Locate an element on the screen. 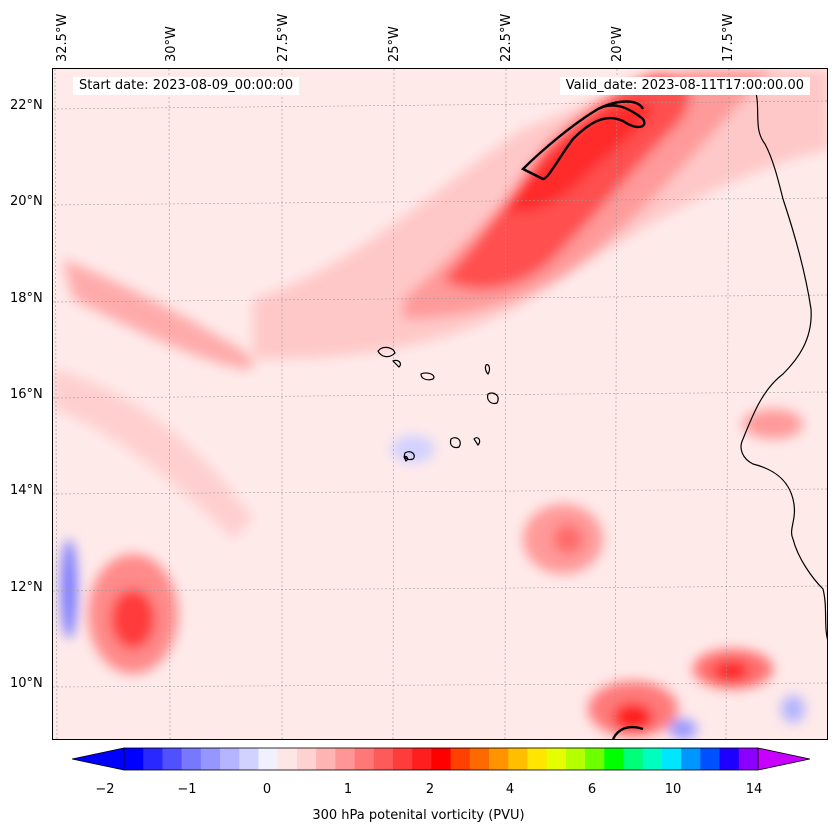  colorbar-tick: 2 is located at coordinates (430, 789).